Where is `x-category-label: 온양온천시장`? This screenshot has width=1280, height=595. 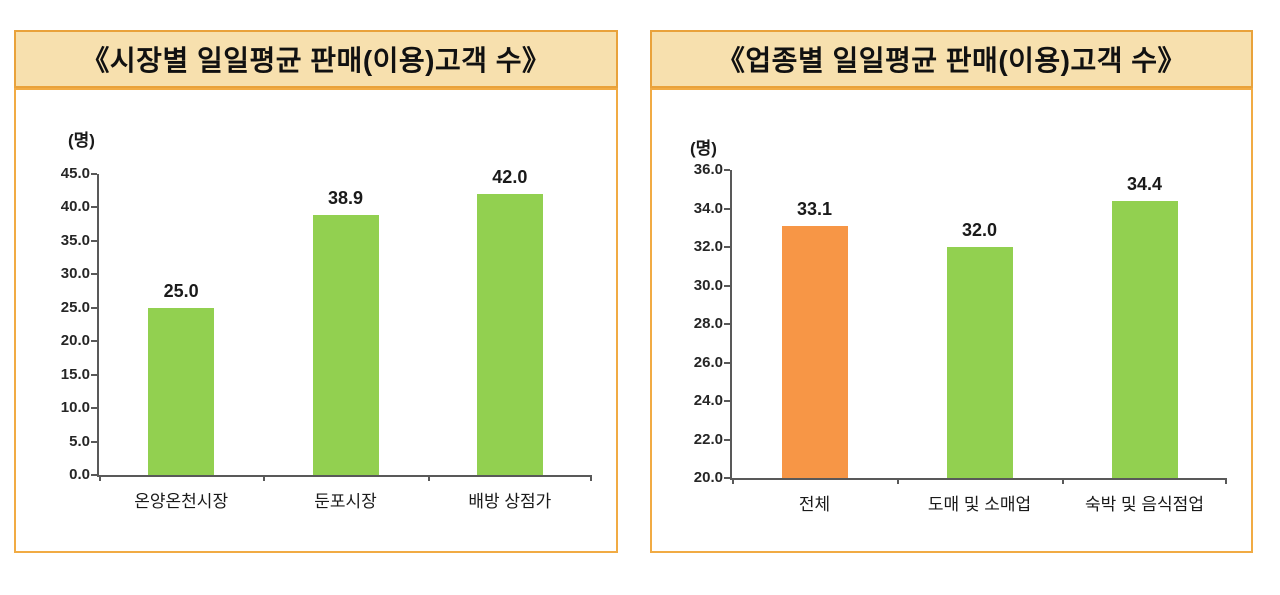
x-category-label: 온양온천시장 is located at coordinates (181, 501).